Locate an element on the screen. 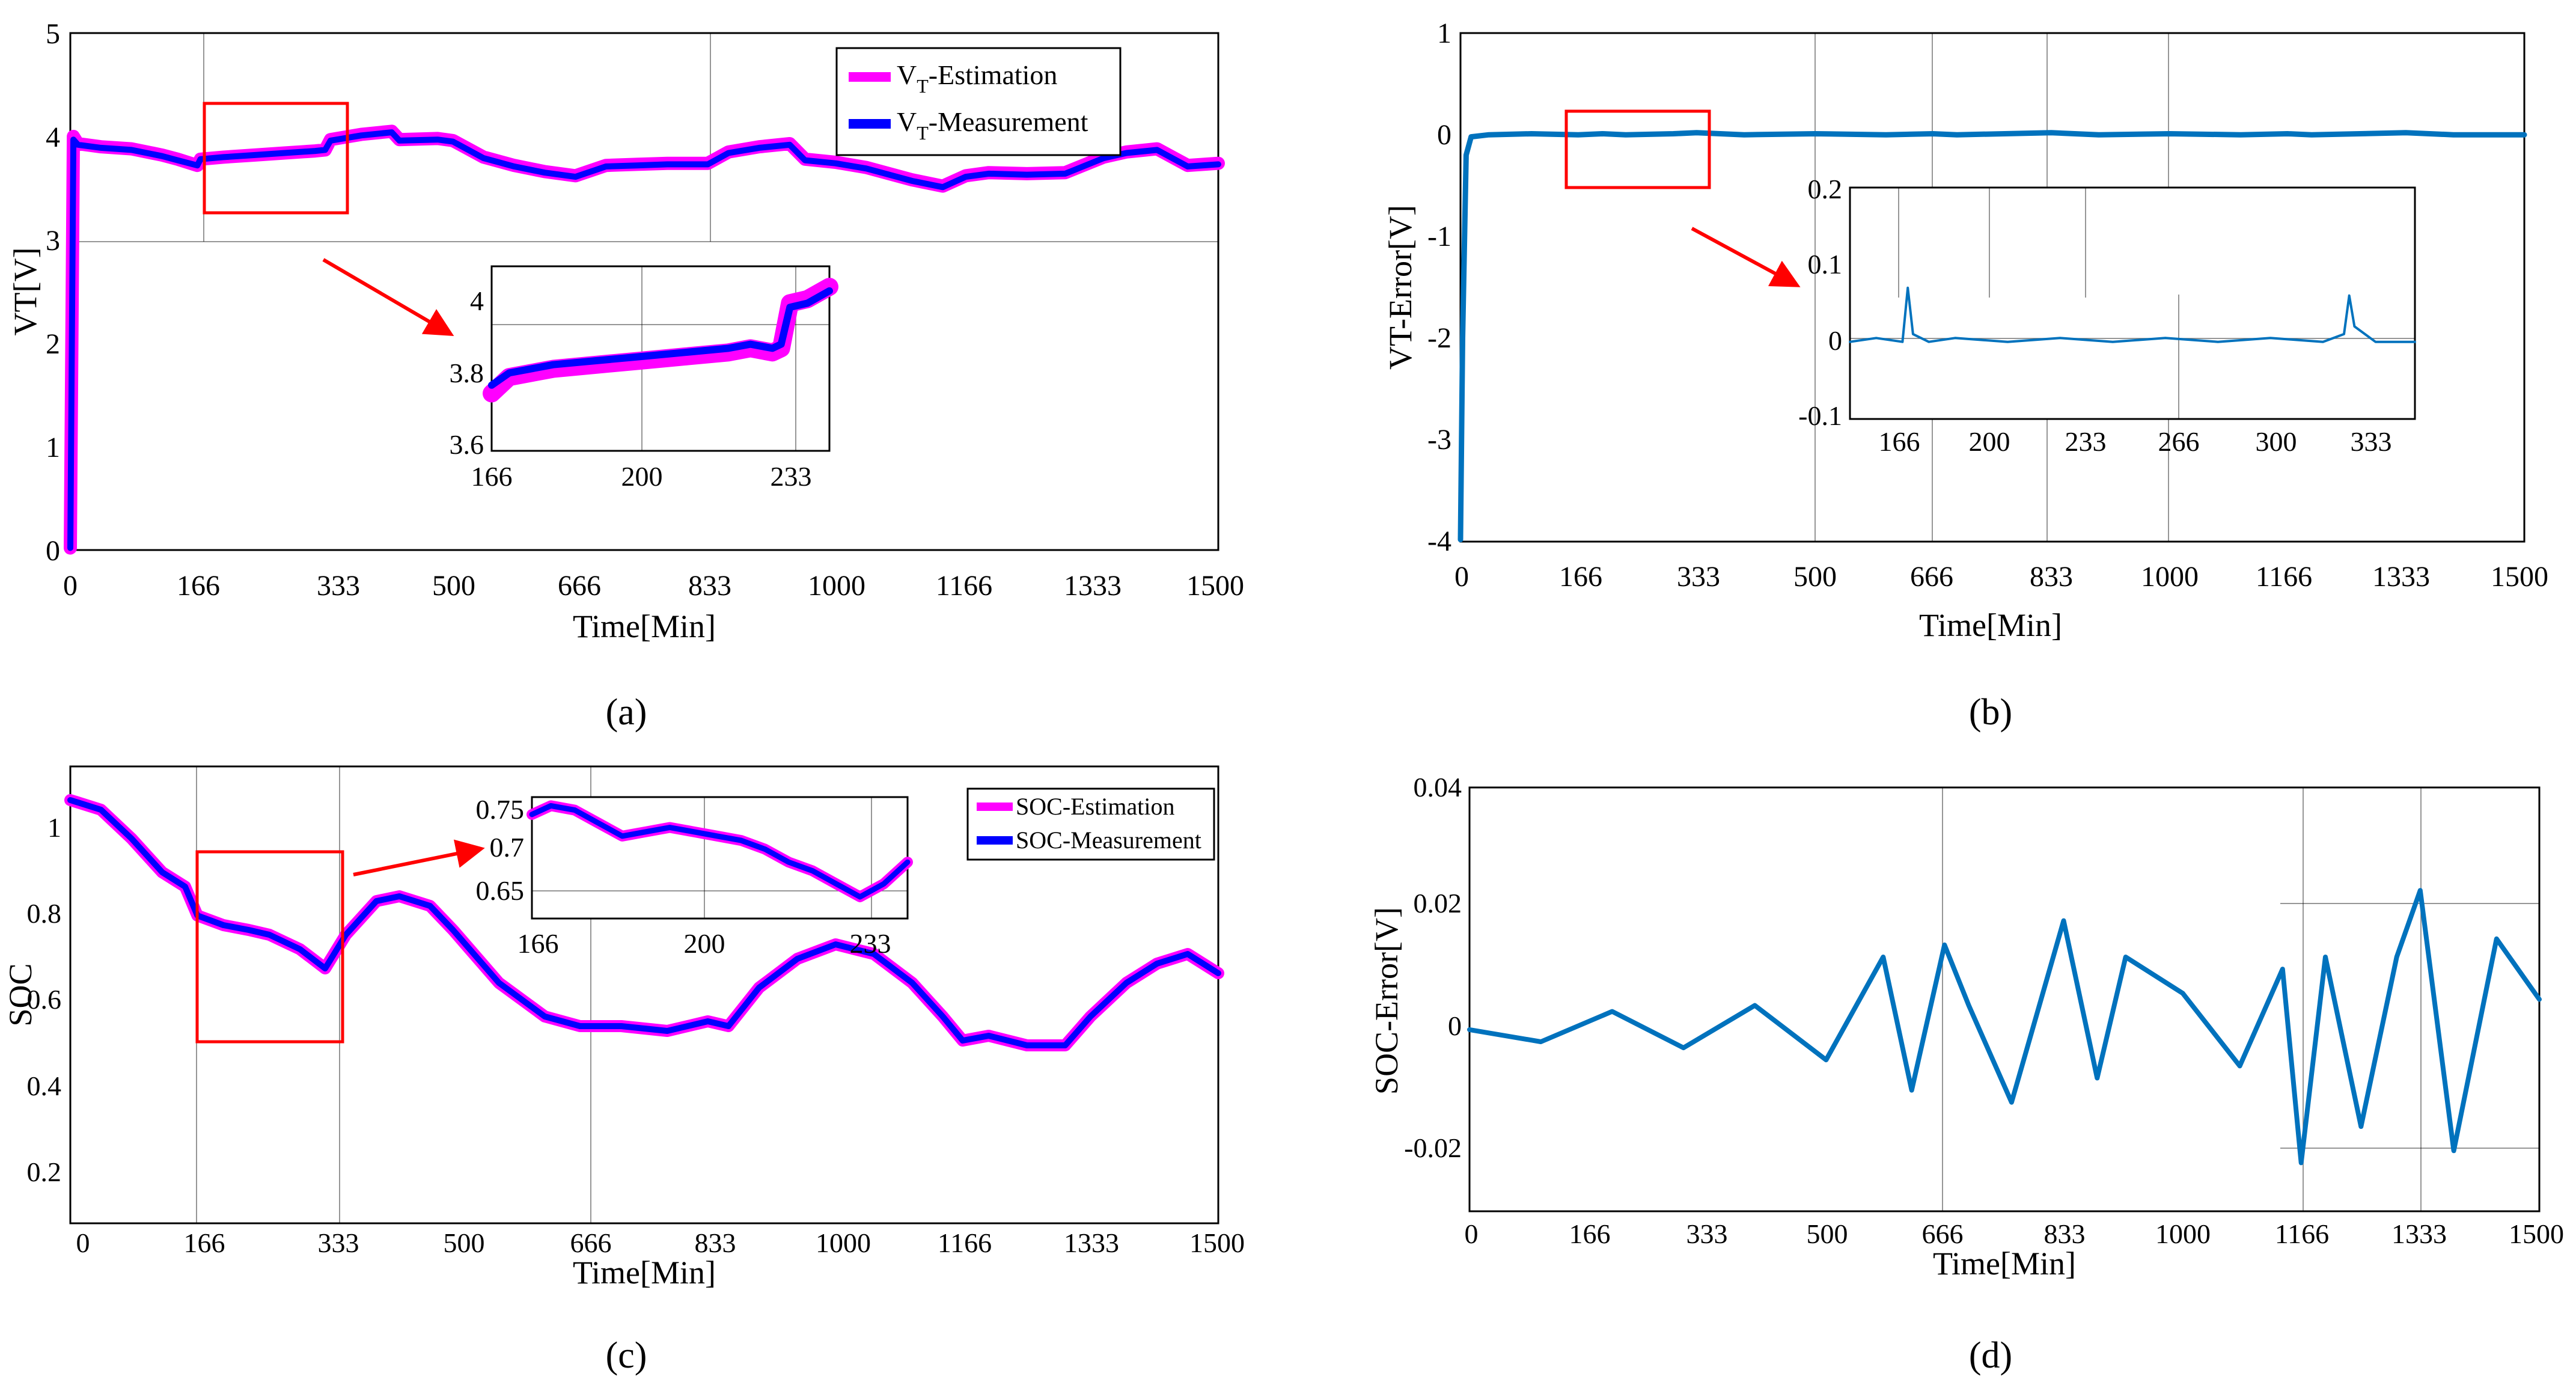  panel-c-xtick-label: 1500 is located at coordinates (1217, 1242).